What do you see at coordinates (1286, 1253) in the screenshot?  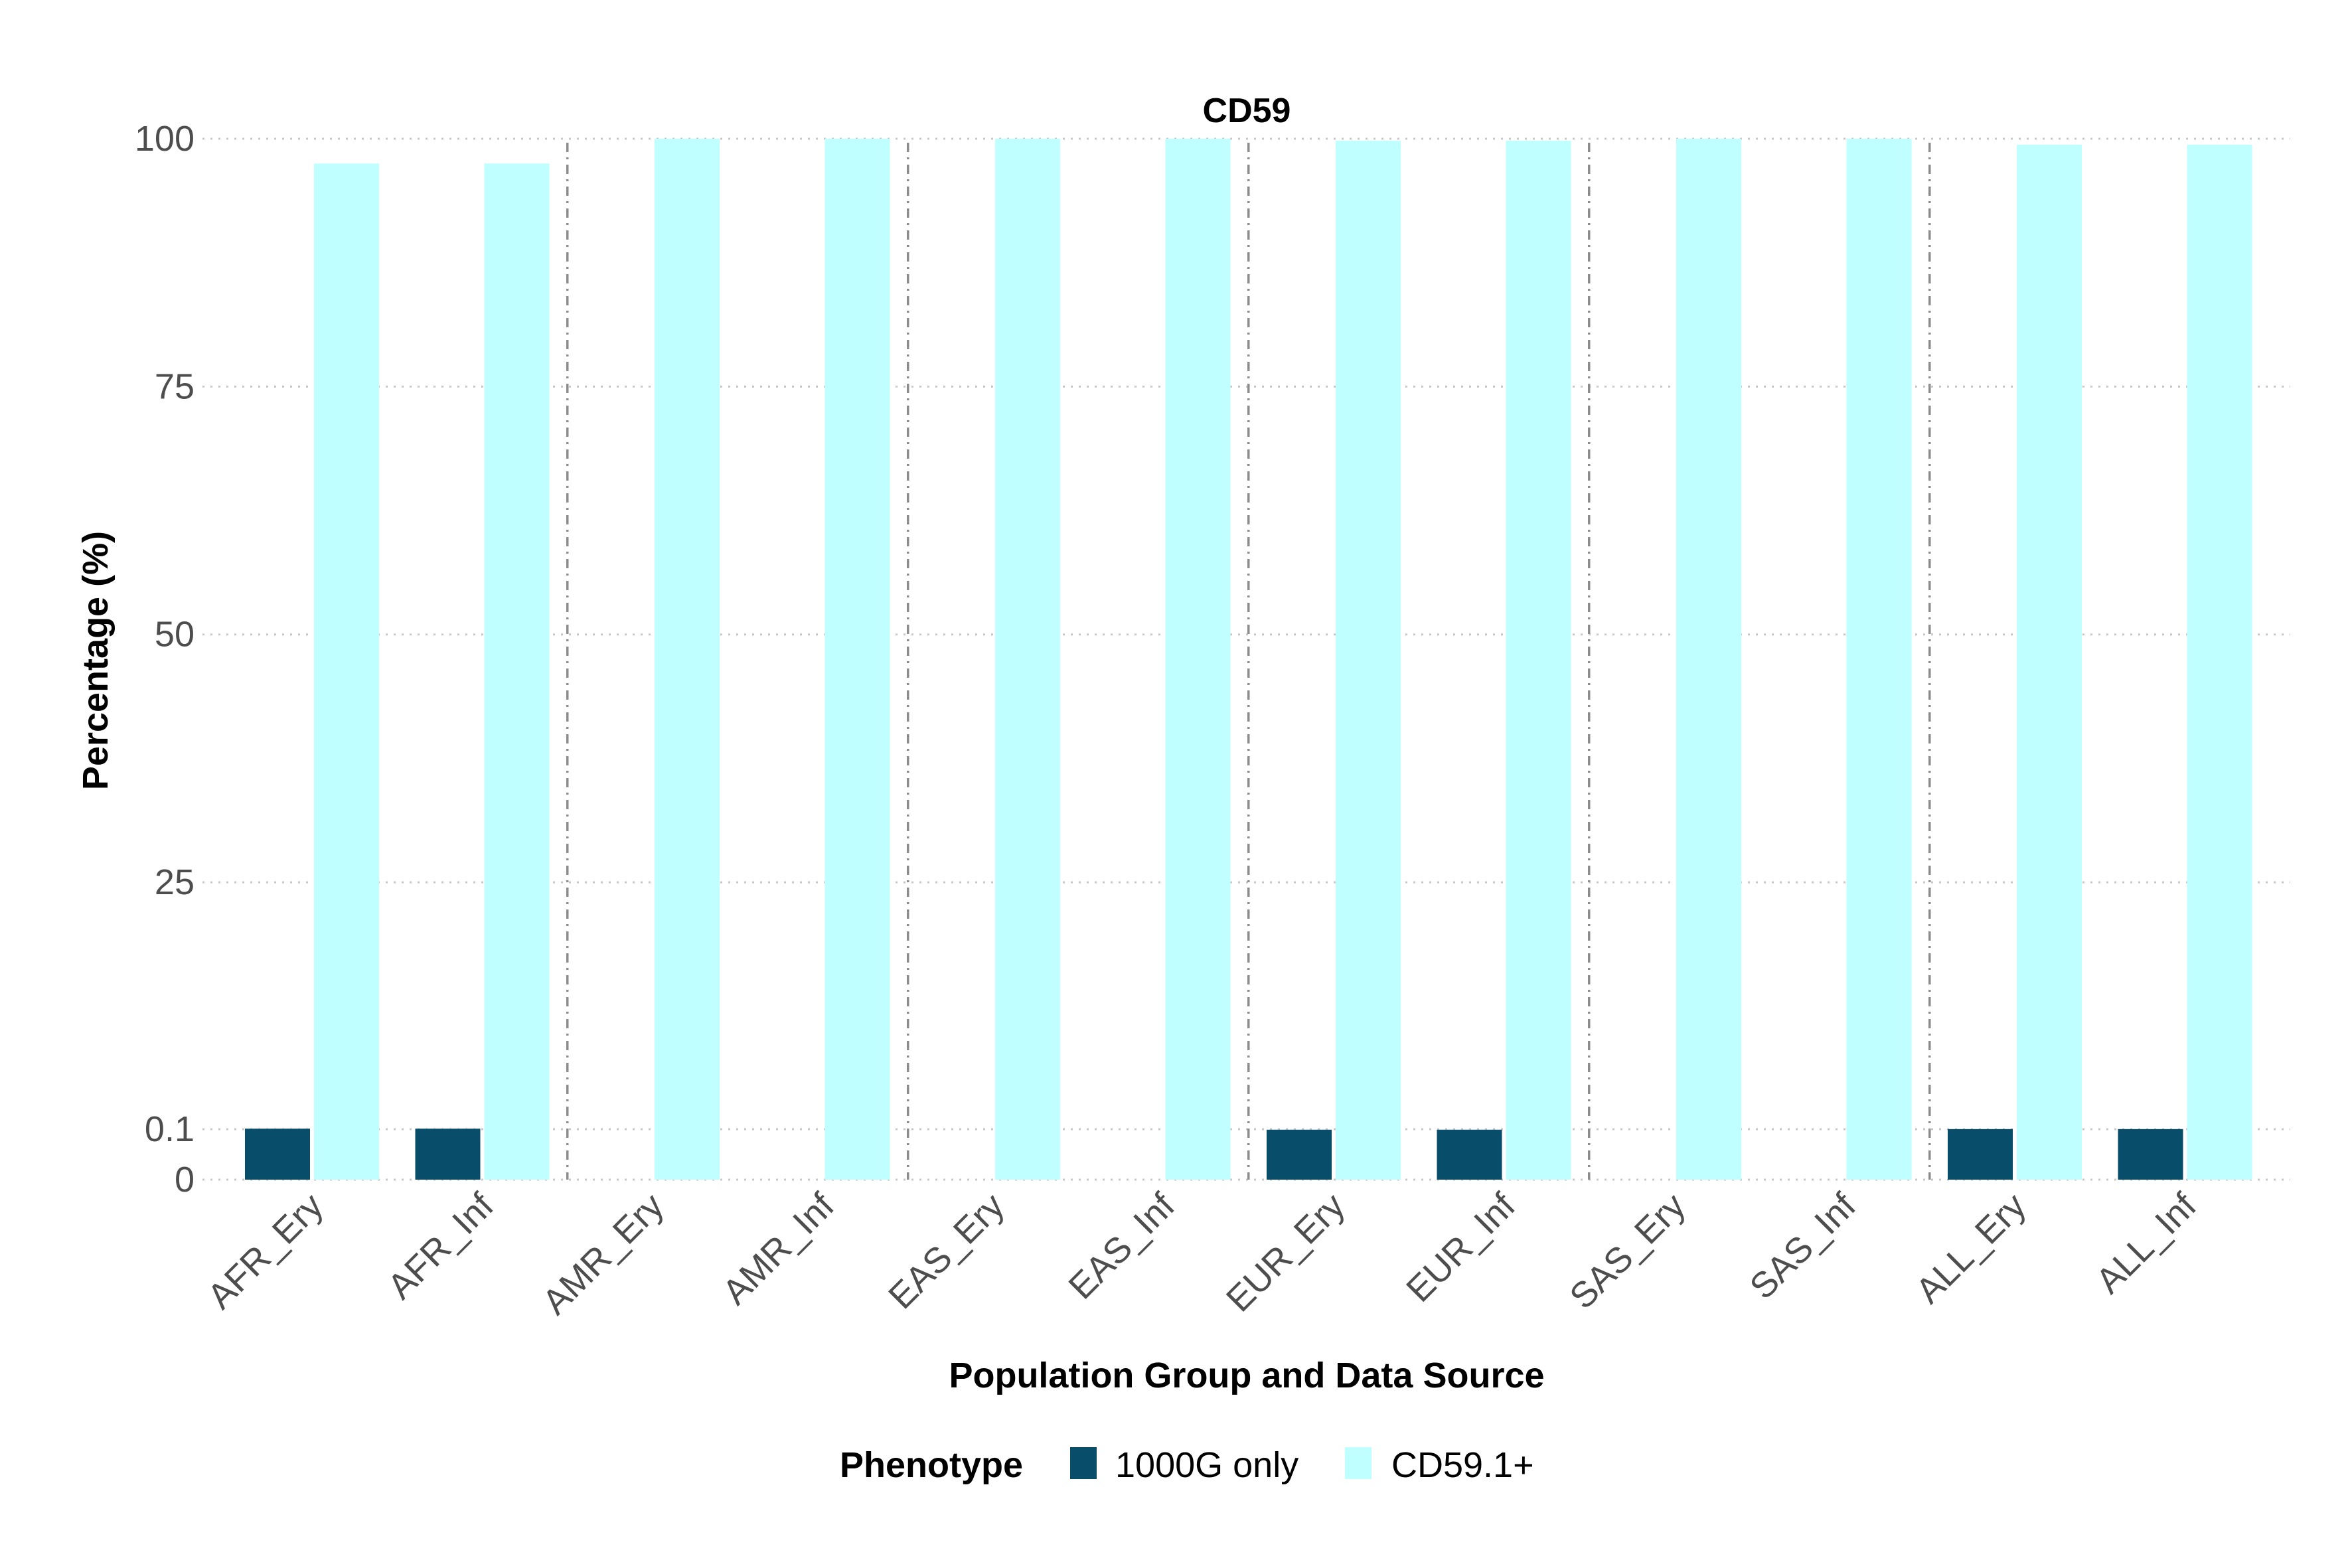 I see `x-tick-label: EUR_Ery` at bounding box center [1286, 1253].